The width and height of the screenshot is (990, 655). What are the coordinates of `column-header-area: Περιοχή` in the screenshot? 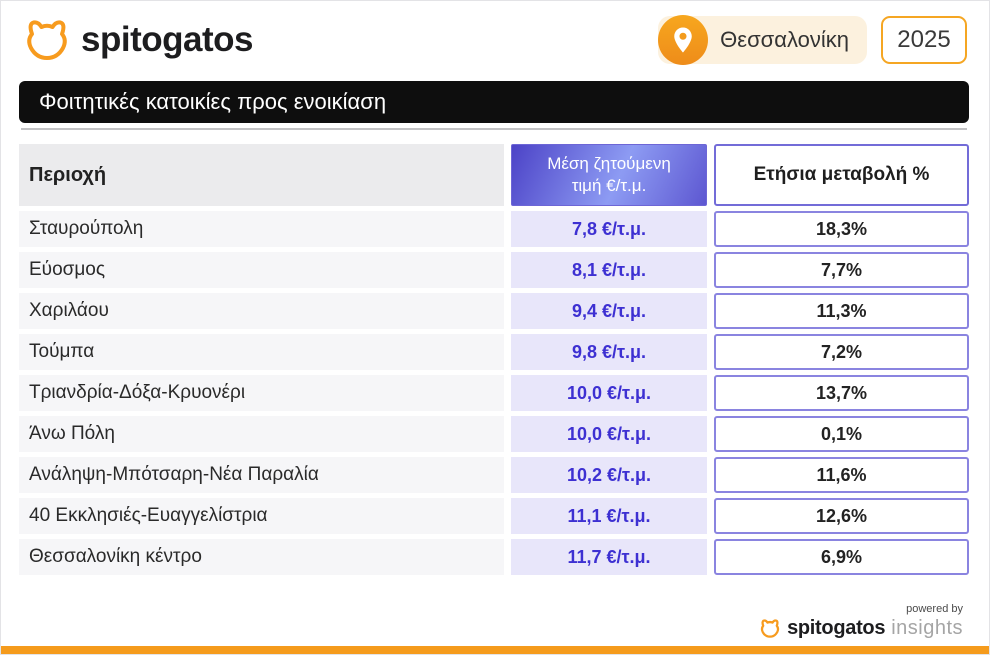 It's located at (261, 175).